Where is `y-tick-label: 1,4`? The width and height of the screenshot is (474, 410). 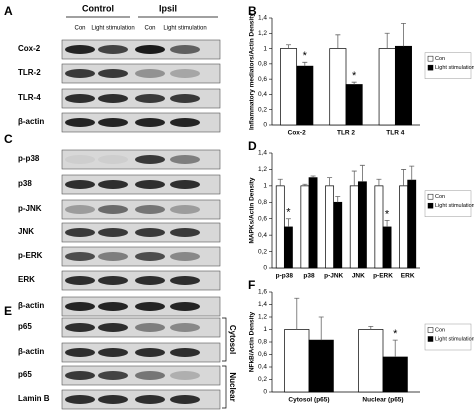 y-tick-label: 1,4 is located at coordinates (262, 153).